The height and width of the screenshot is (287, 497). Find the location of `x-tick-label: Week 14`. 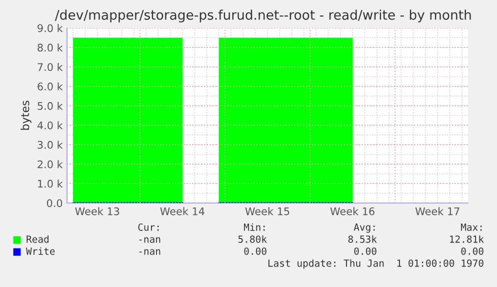

x-tick-label: Week 14 is located at coordinates (182, 211).